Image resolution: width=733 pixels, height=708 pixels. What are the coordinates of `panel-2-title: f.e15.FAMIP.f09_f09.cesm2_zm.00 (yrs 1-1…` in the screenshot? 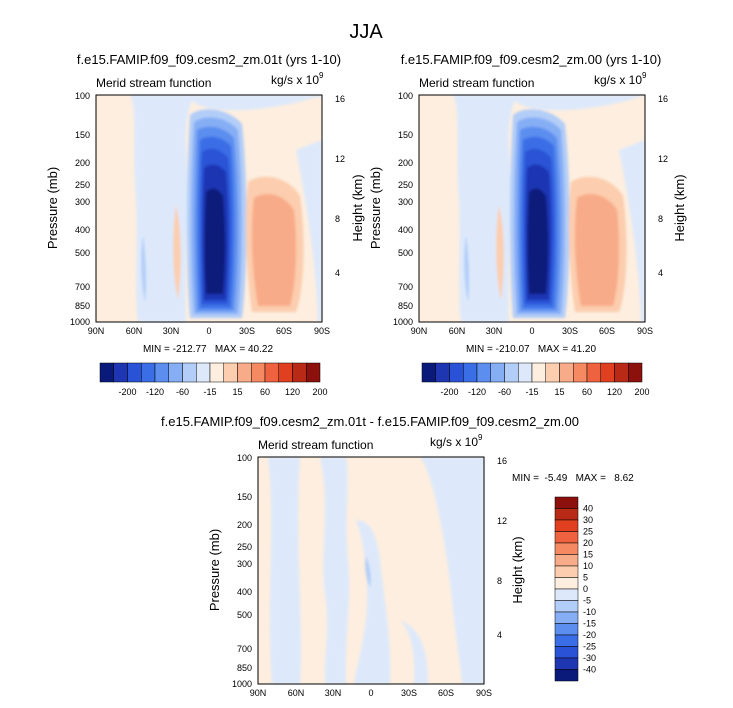 It's located at (531, 59).